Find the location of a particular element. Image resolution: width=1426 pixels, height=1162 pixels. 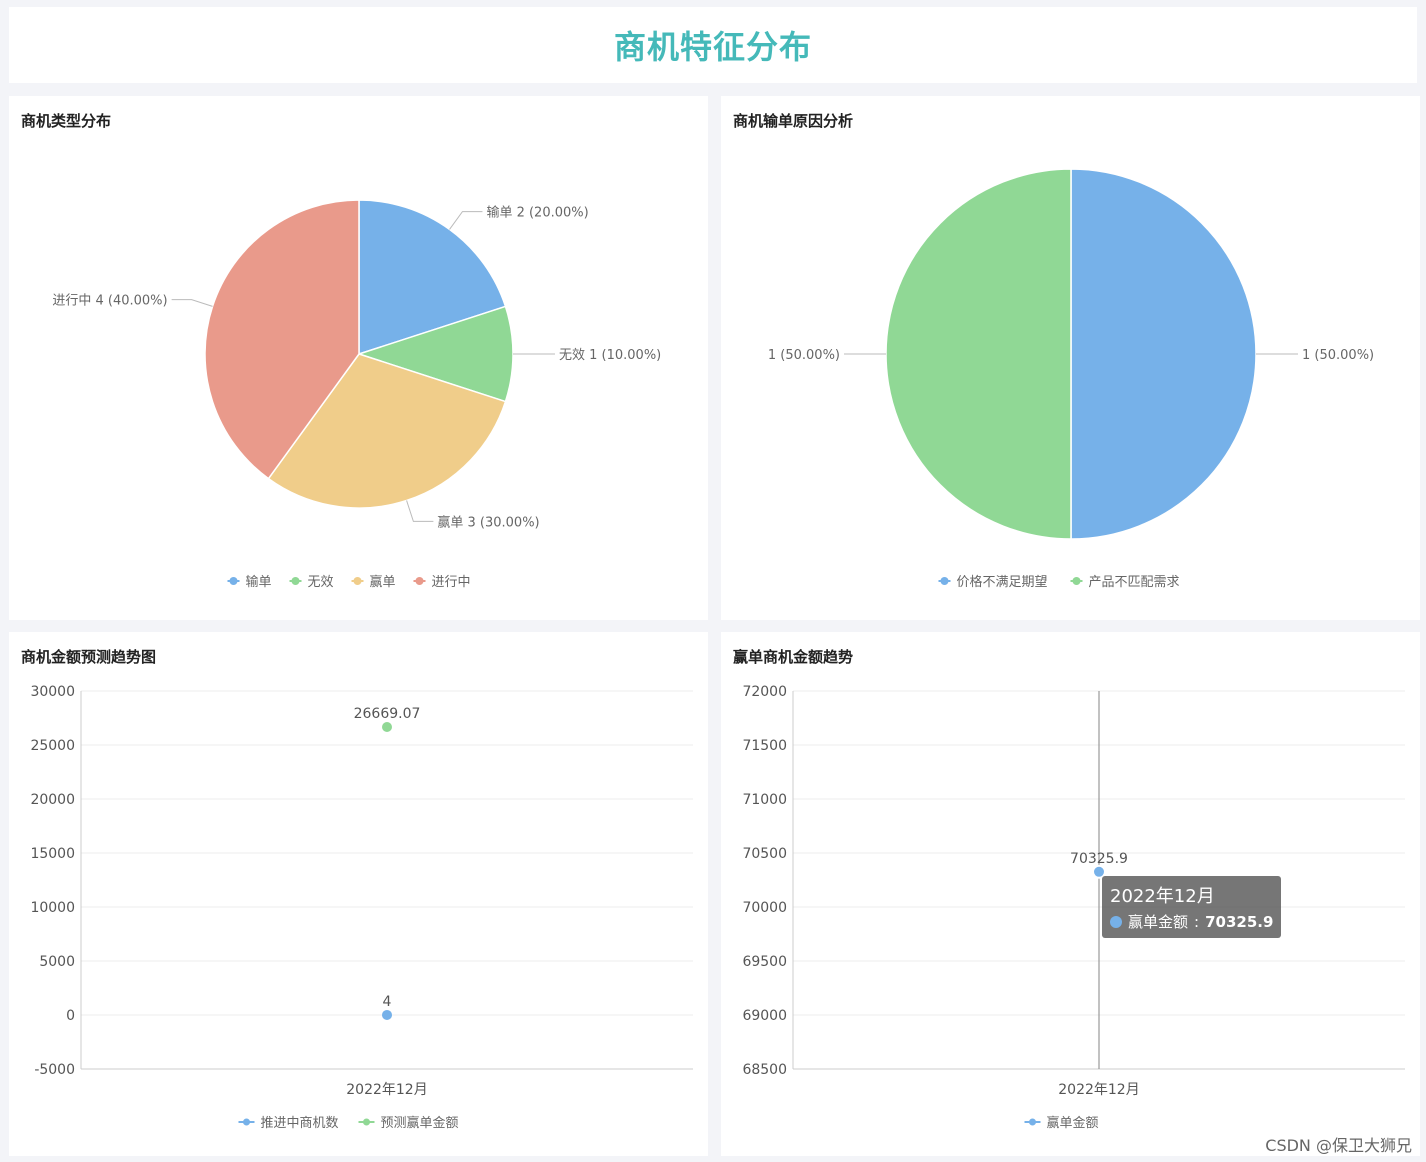

watermark: CSDN @保卫大狮兄 is located at coordinates (1338, 1145).